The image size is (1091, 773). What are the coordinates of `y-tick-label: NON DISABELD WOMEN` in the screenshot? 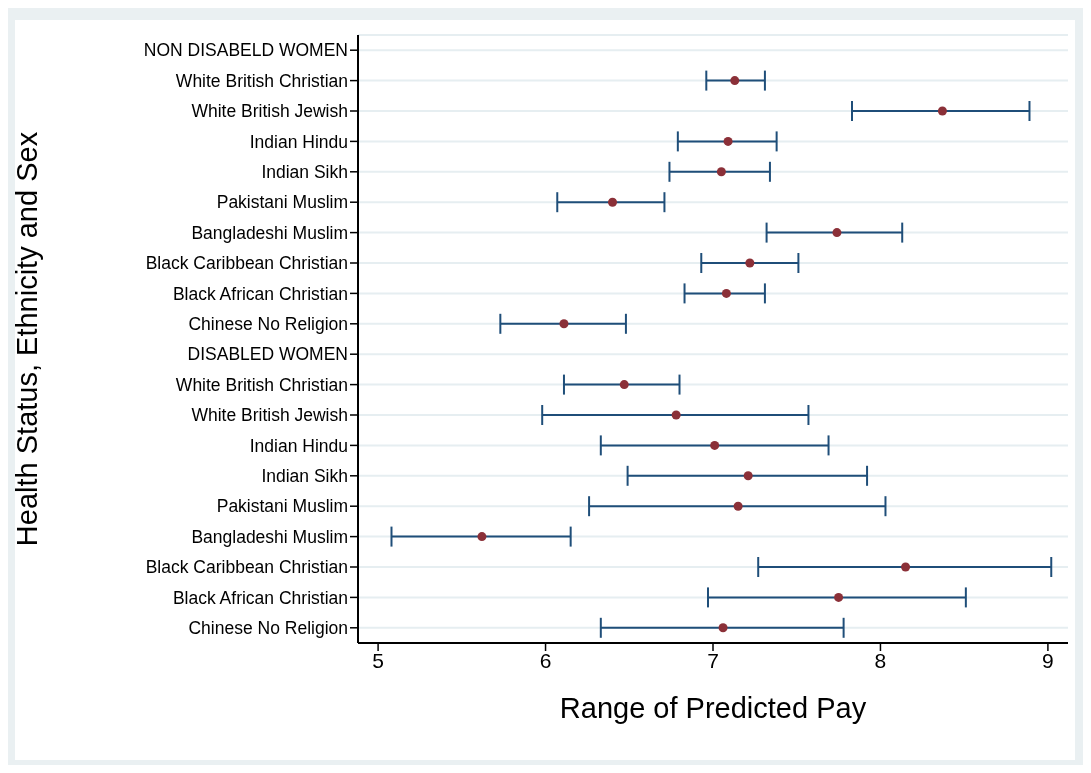 It's located at (245, 50).